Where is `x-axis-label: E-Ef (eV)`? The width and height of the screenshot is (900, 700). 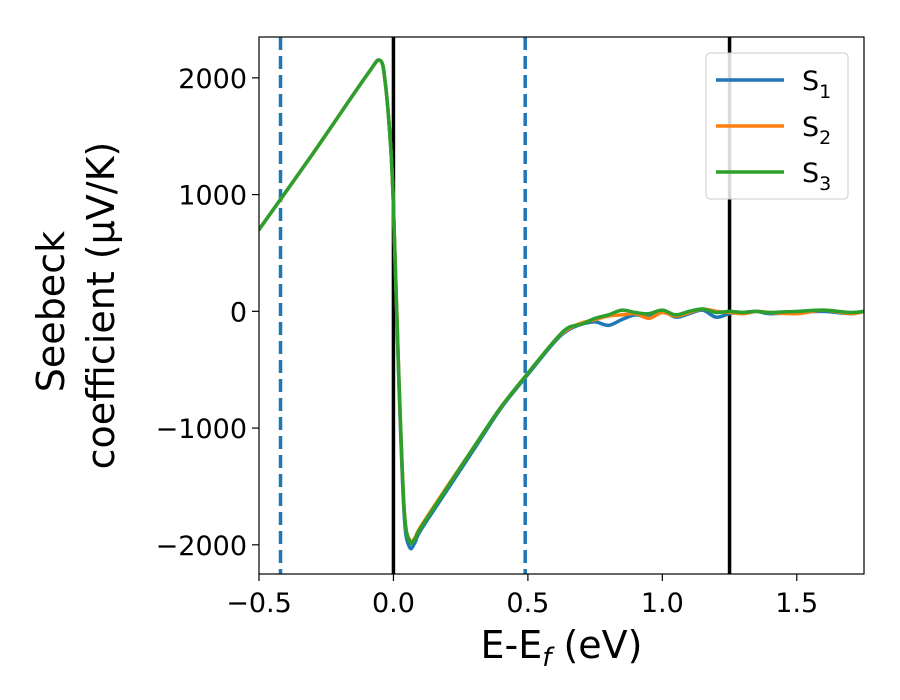 x-axis-label: E-Ef (eV) is located at coordinates (562, 648).